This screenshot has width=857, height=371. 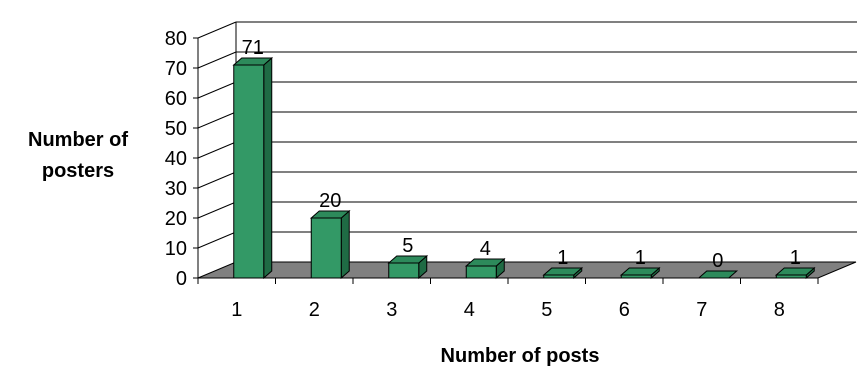 I want to click on data-label: 4, so click(x=485, y=249).